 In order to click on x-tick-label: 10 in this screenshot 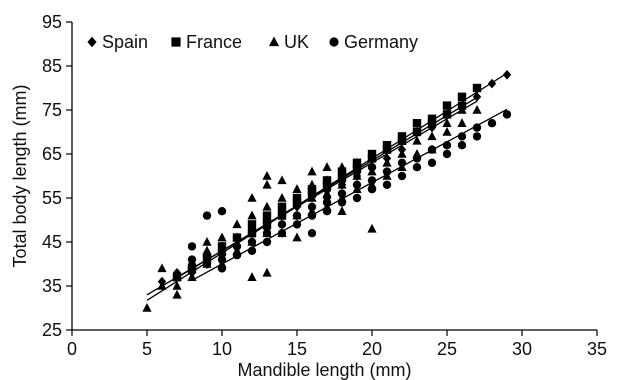, I will do `click(222, 349)`.